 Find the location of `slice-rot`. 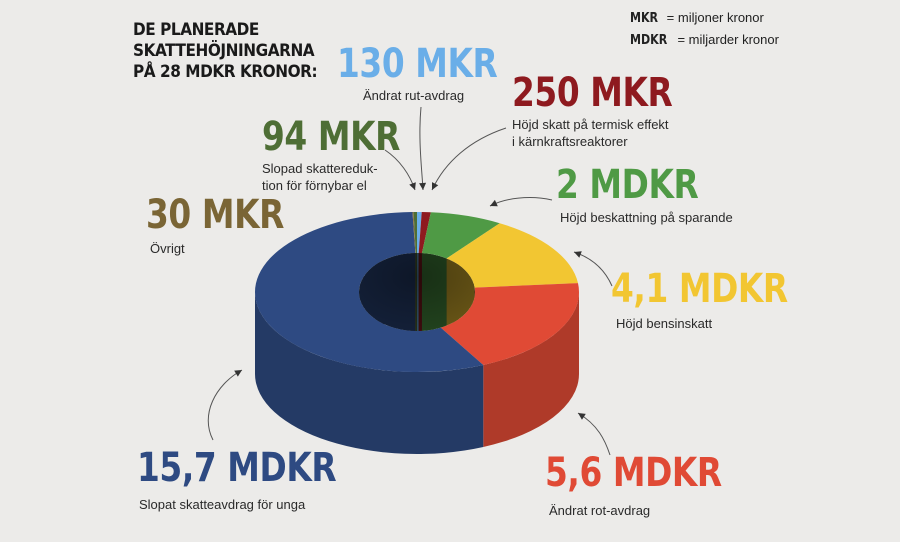

slice-rot is located at coordinates (509, 324).